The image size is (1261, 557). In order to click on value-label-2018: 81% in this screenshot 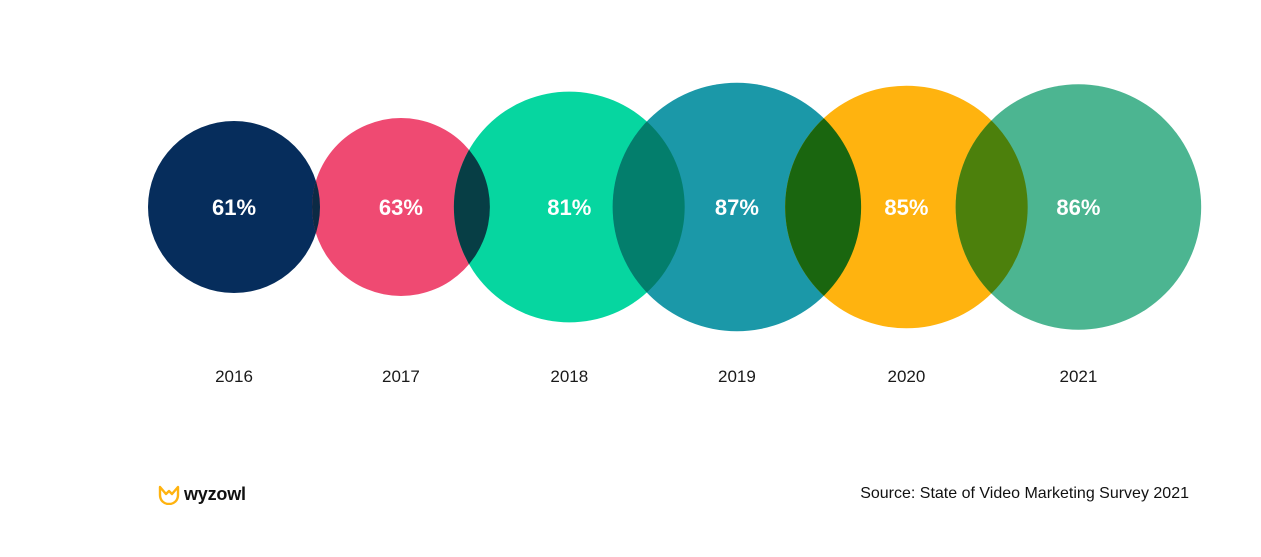, I will do `click(569, 207)`.